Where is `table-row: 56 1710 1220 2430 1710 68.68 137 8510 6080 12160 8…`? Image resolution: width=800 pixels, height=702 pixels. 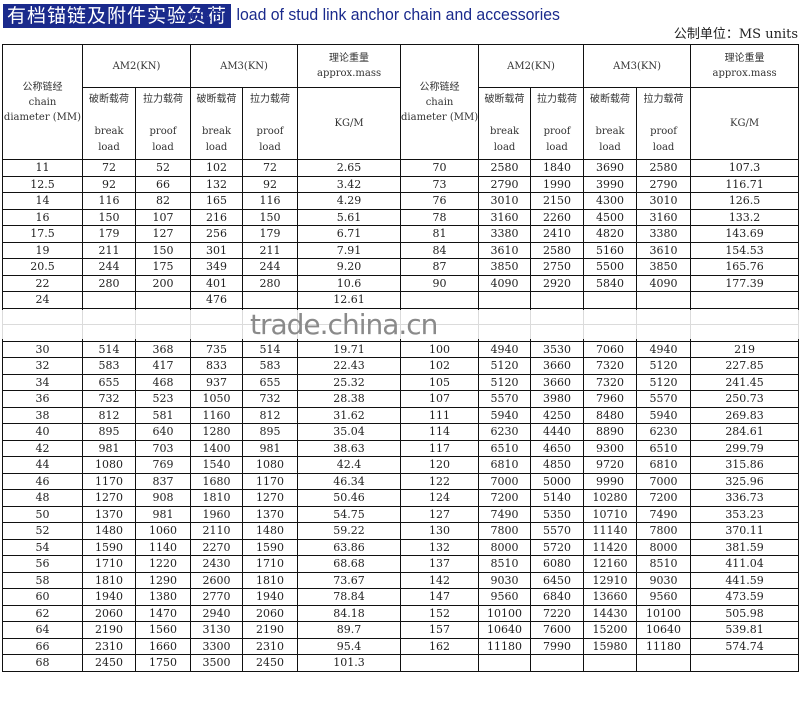 table-row: 56 1710 1220 2430 1710 68.68 137 8510 6080 12160 8… is located at coordinates (401, 564).